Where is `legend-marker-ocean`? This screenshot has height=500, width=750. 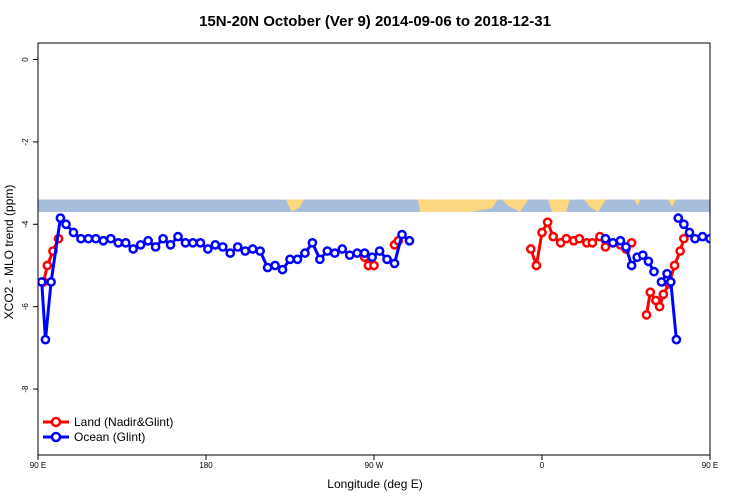
legend-marker-ocean is located at coordinates (56, 437).